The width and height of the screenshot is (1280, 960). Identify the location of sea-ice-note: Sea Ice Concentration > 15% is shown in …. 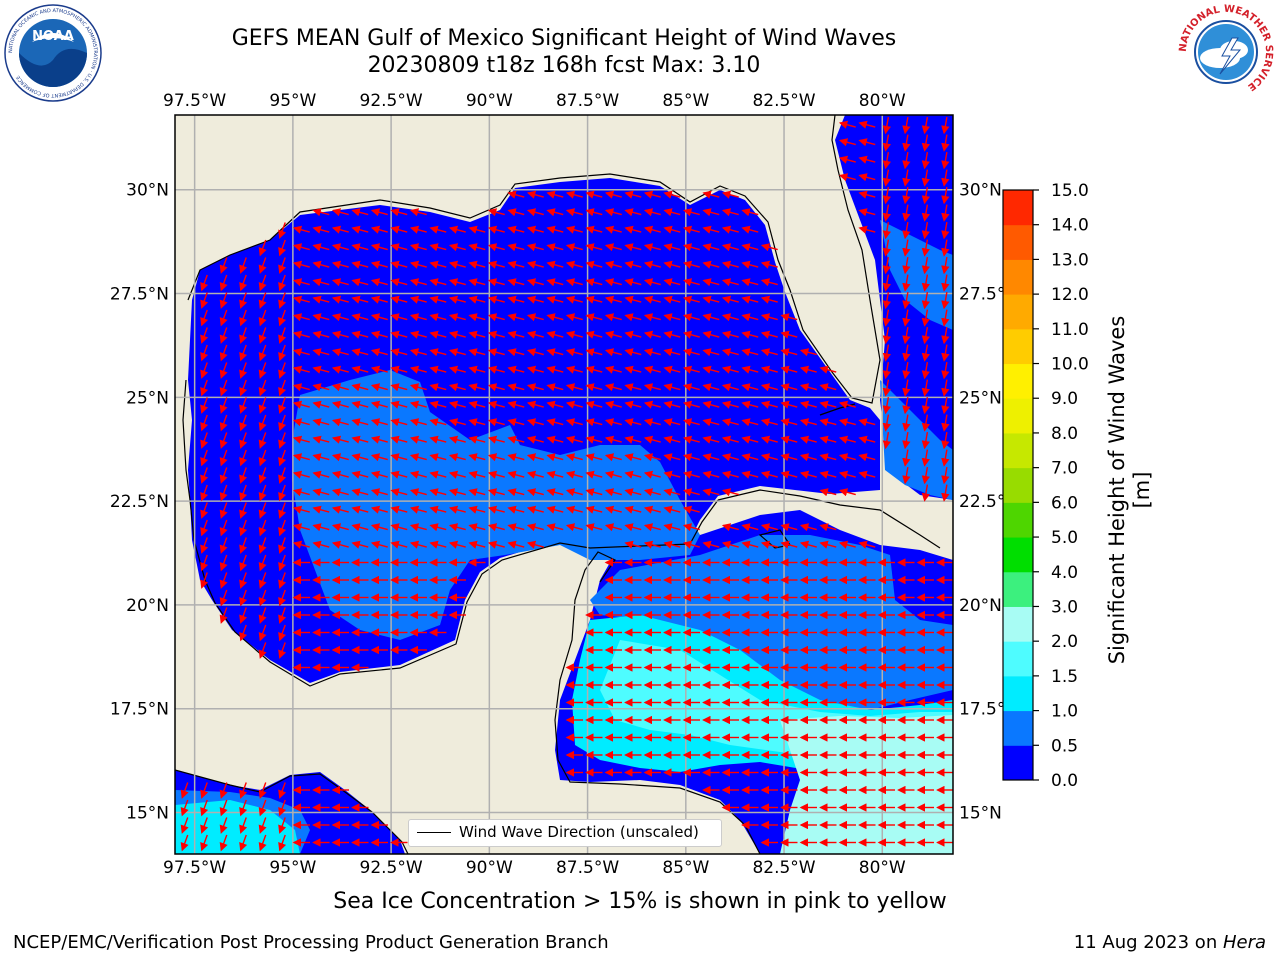
(640, 901).